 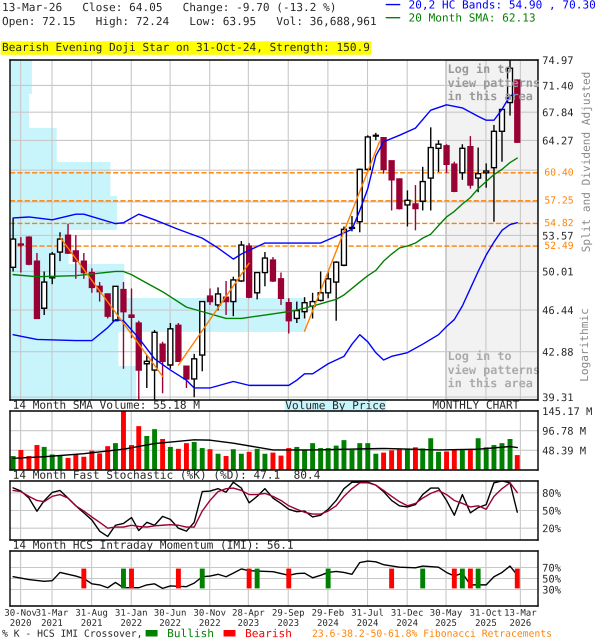 What do you see at coordinates (502, 5) in the screenshot?
I see `legend-label: 20,2 HC Bands: 54.90 , 70.30` at bounding box center [502, 5].